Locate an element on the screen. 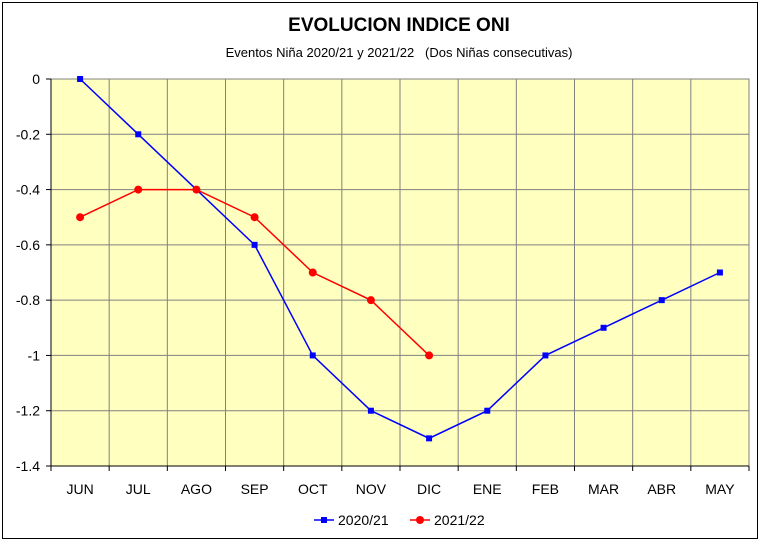 This screenshot has width=762, height=543. x-tick-label: ENE is located at coordinates (487, 489).